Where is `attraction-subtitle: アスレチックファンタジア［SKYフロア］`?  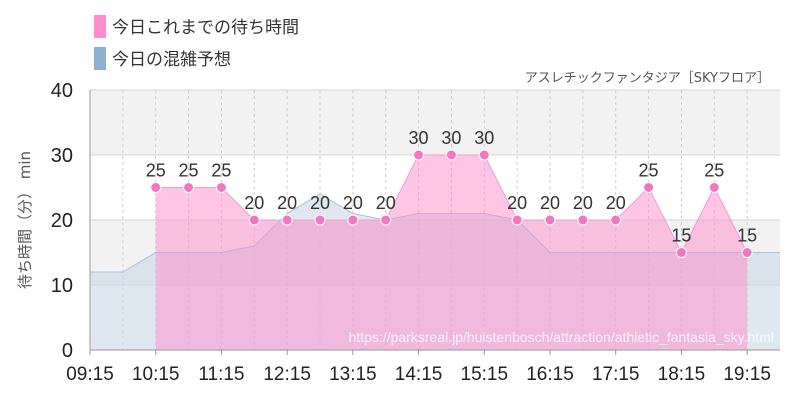 attraction-subtitle: アスレチックファンタジア［SKYフロア］ is located at coordinates (647, 78).